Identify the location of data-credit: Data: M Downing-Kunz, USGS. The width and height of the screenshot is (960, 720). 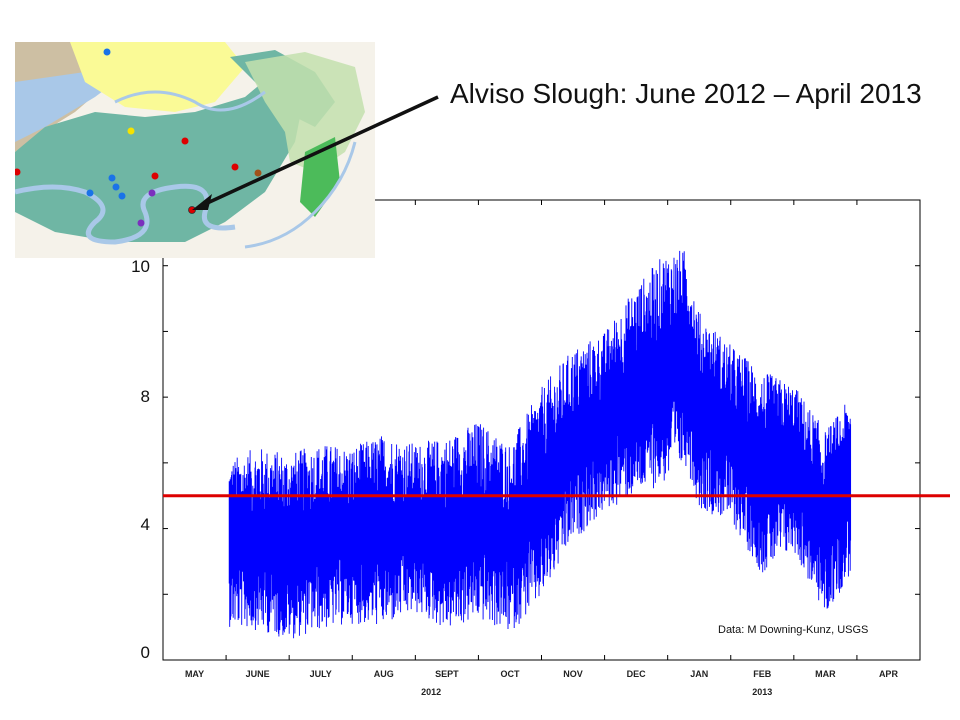
(793, 630).